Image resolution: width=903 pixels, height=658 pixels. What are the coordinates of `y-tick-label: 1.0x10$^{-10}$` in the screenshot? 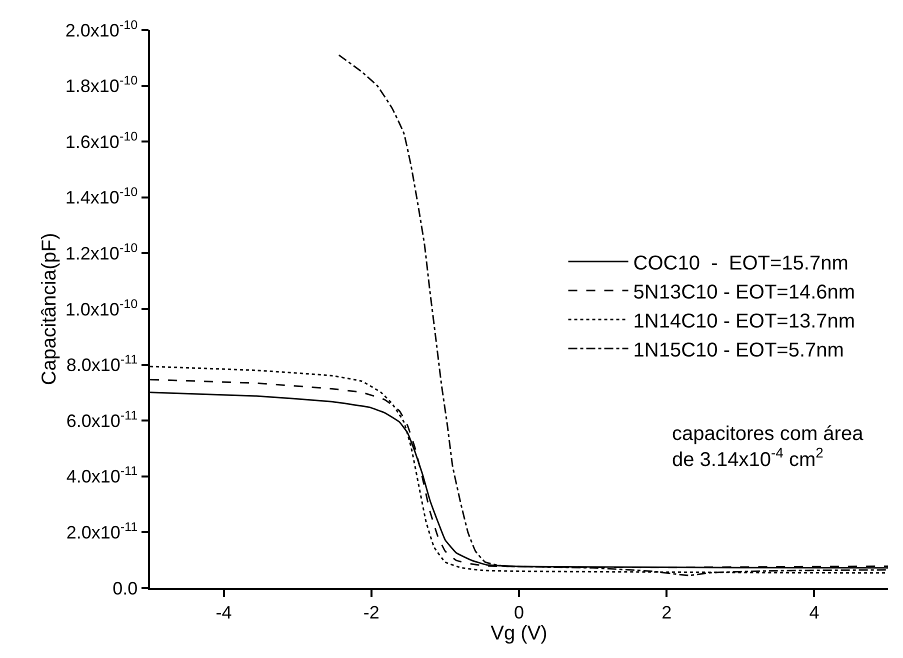 It's located at (101, 308).